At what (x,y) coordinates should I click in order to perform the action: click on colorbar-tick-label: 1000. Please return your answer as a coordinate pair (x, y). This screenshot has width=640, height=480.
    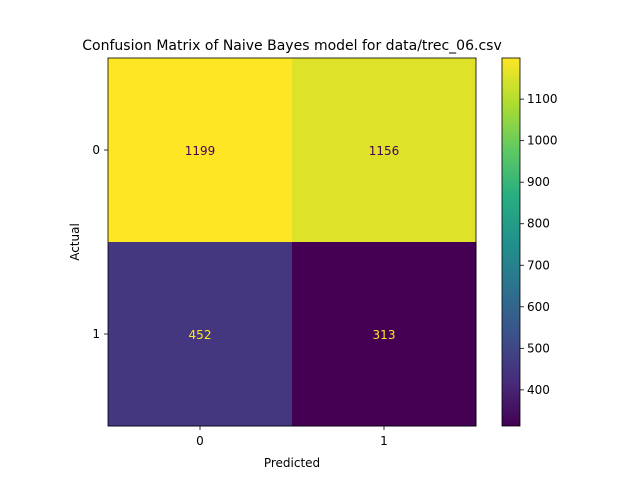
    Looking at the image, I should click on (542, 141).